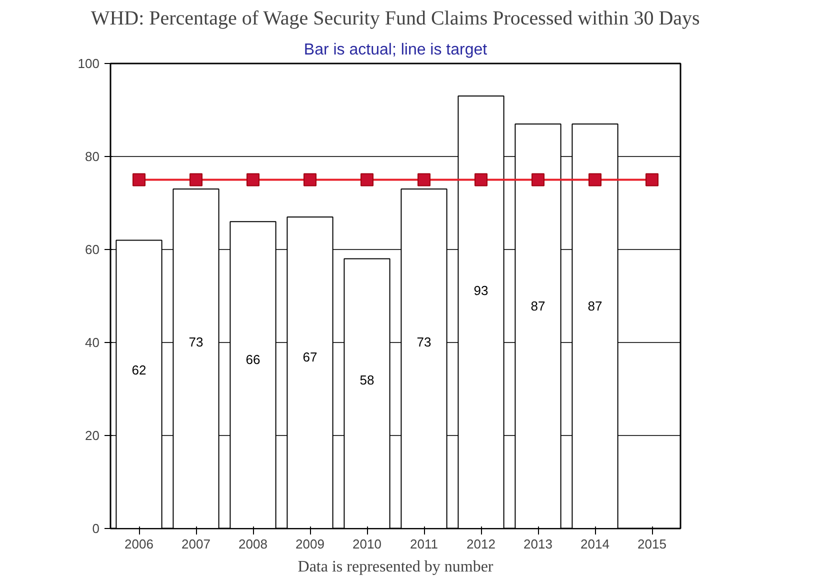 The image size is (824, 586). I want to click on data-label: 58, so click(367, 380).